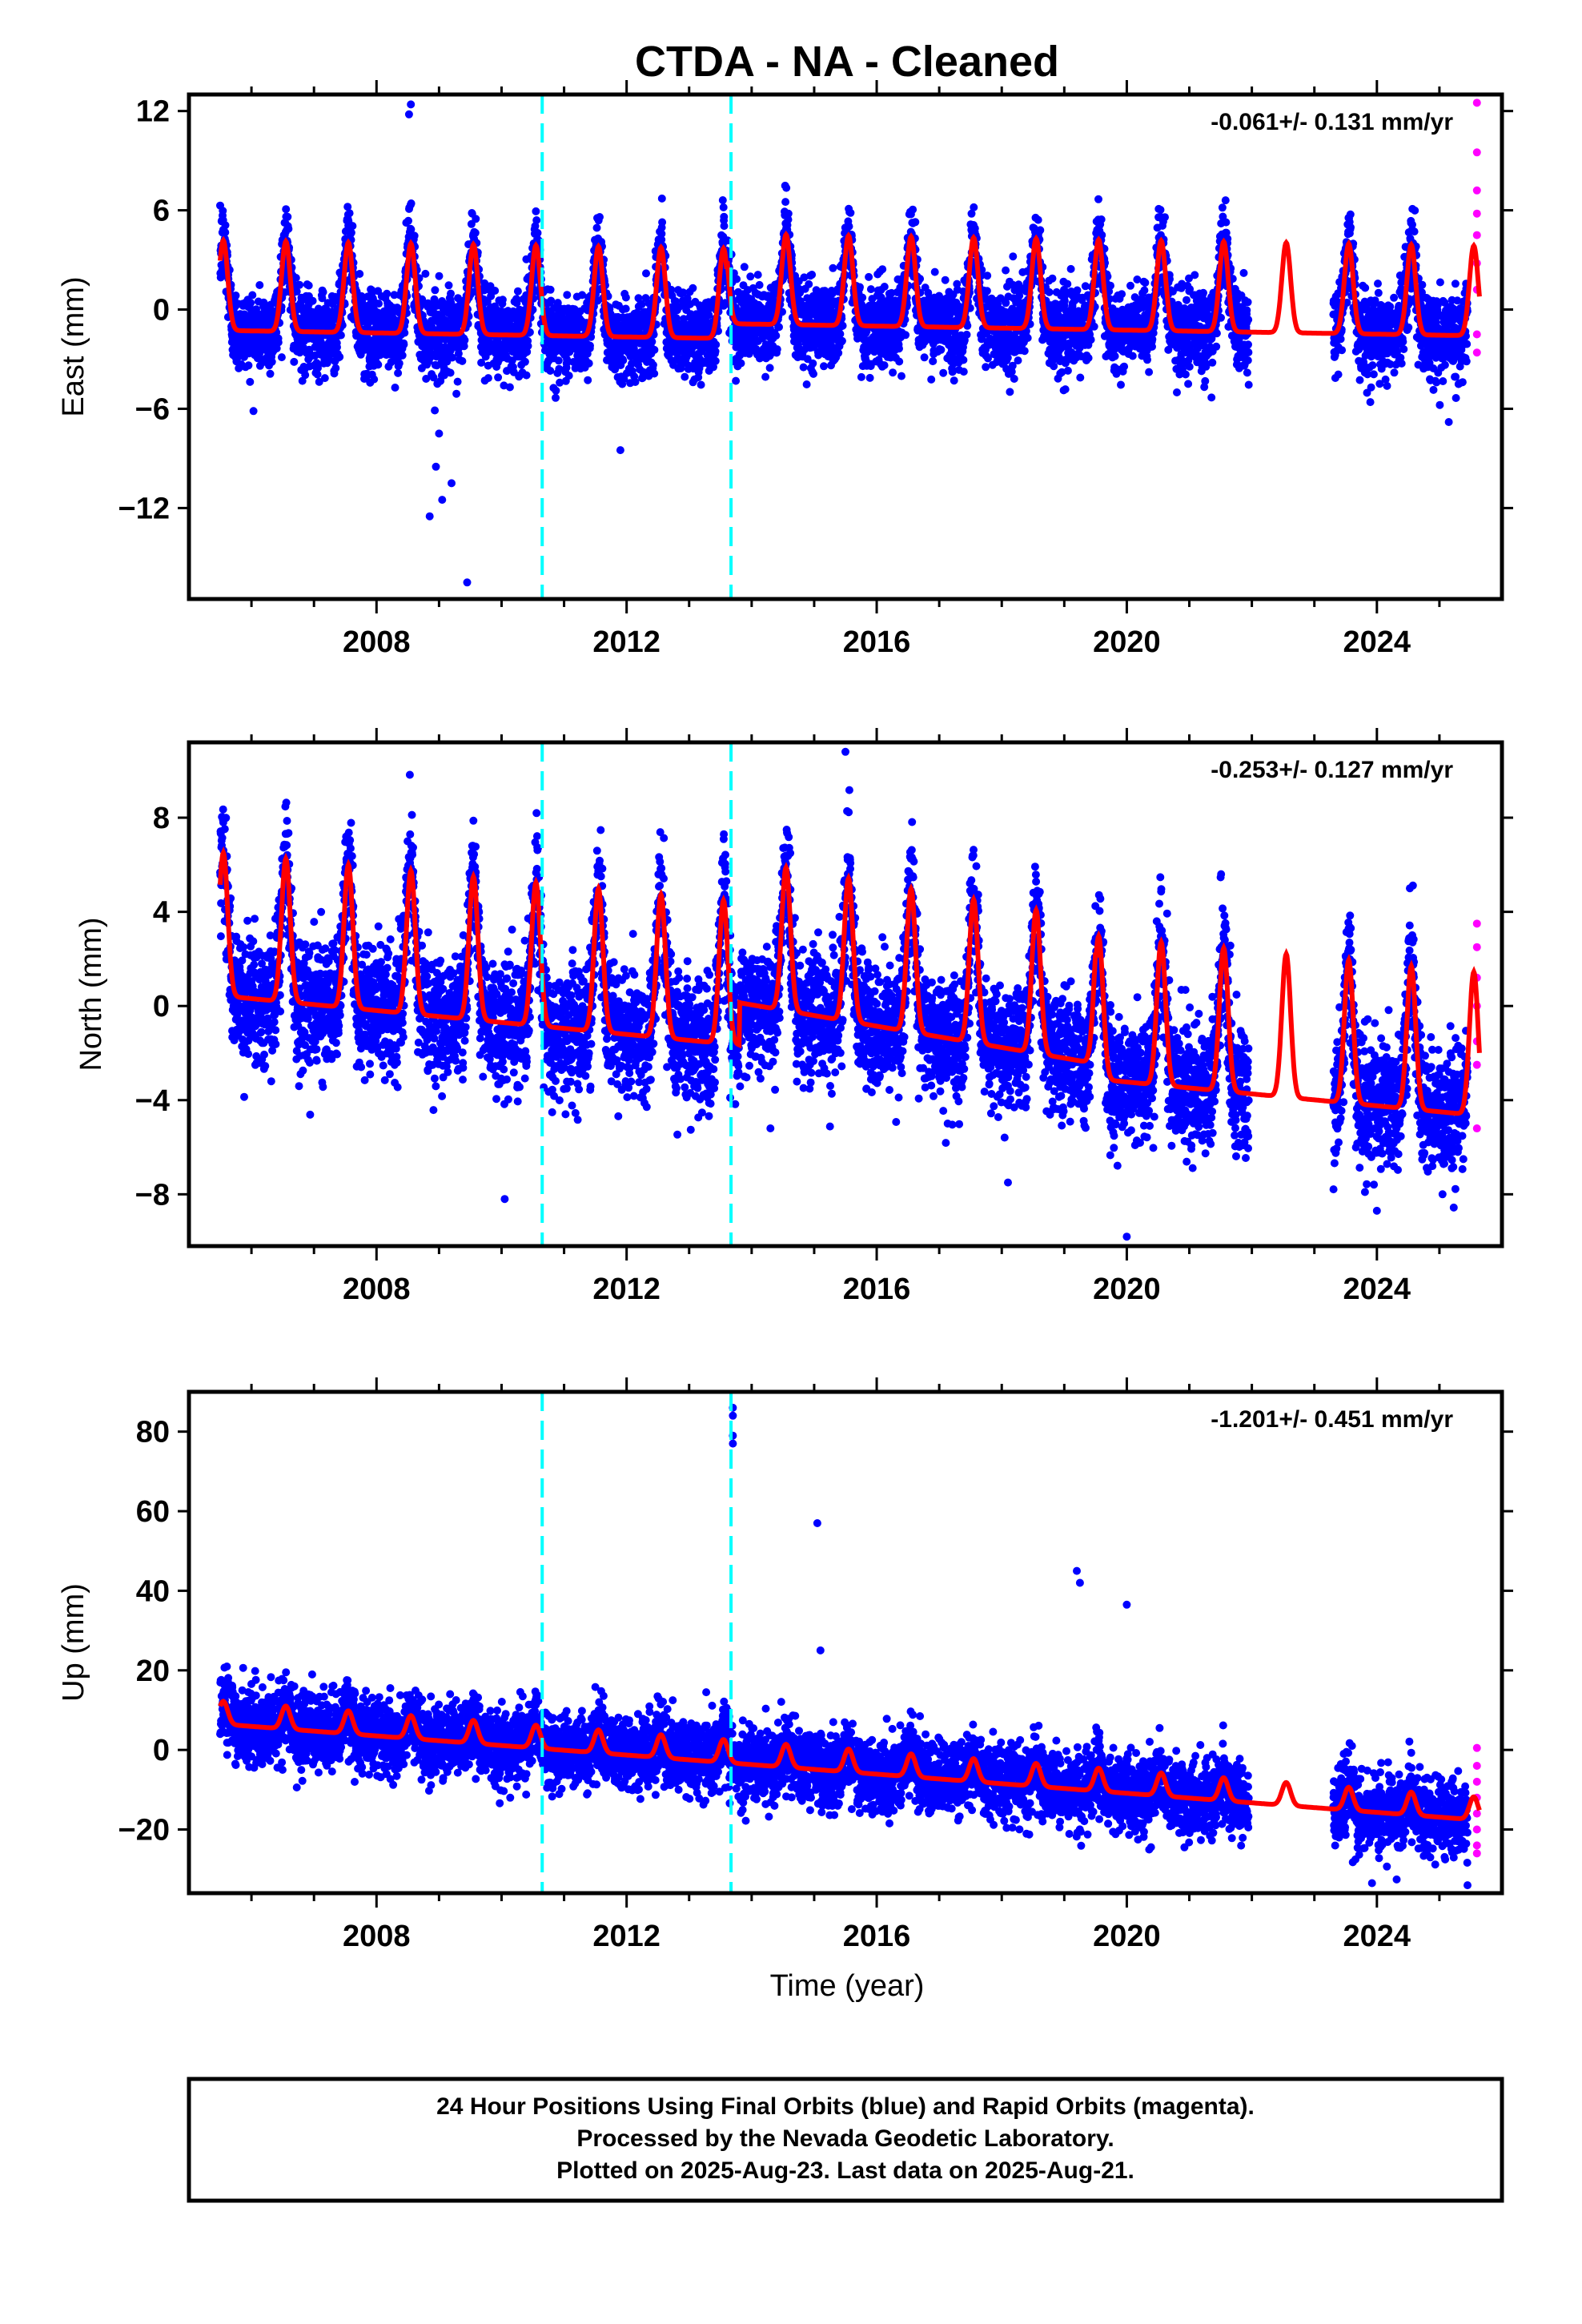  Describe the element at coordinates (144, 508) in the screenshot. I see `y-tick-label: −12` at that location.